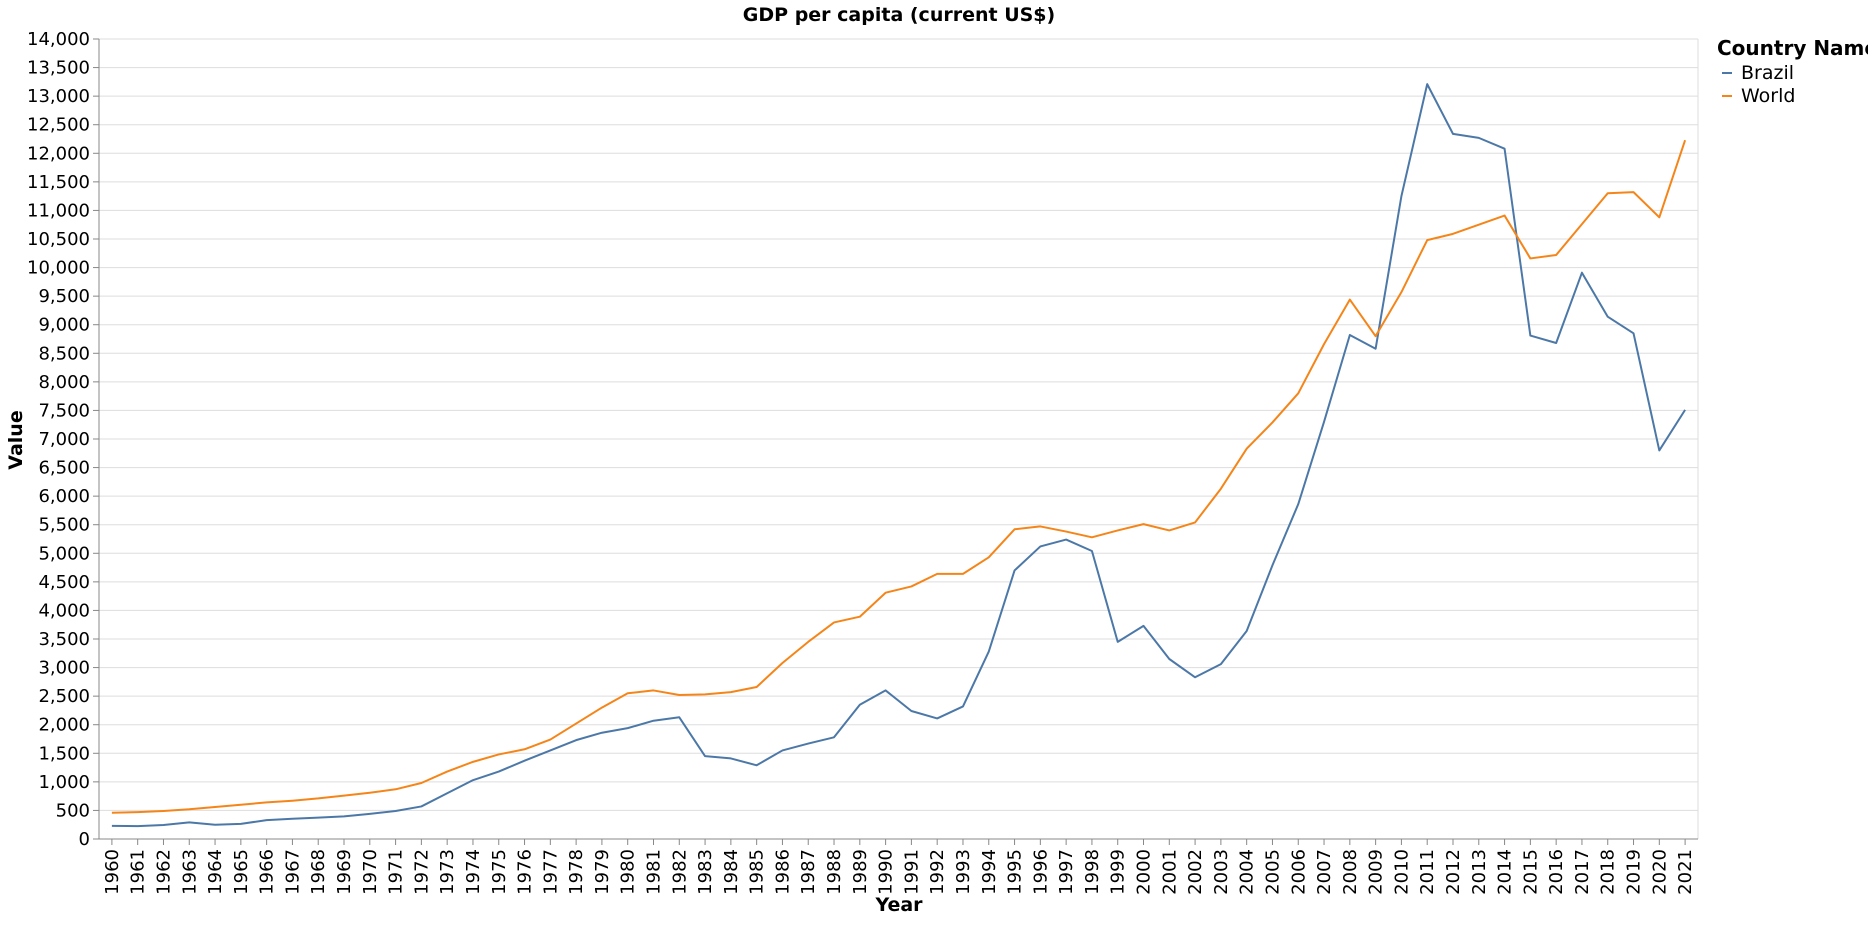  Describe the element at coordinates (1427, 872) in the screenshot. I see `x-tick-label: 2011` at that location.